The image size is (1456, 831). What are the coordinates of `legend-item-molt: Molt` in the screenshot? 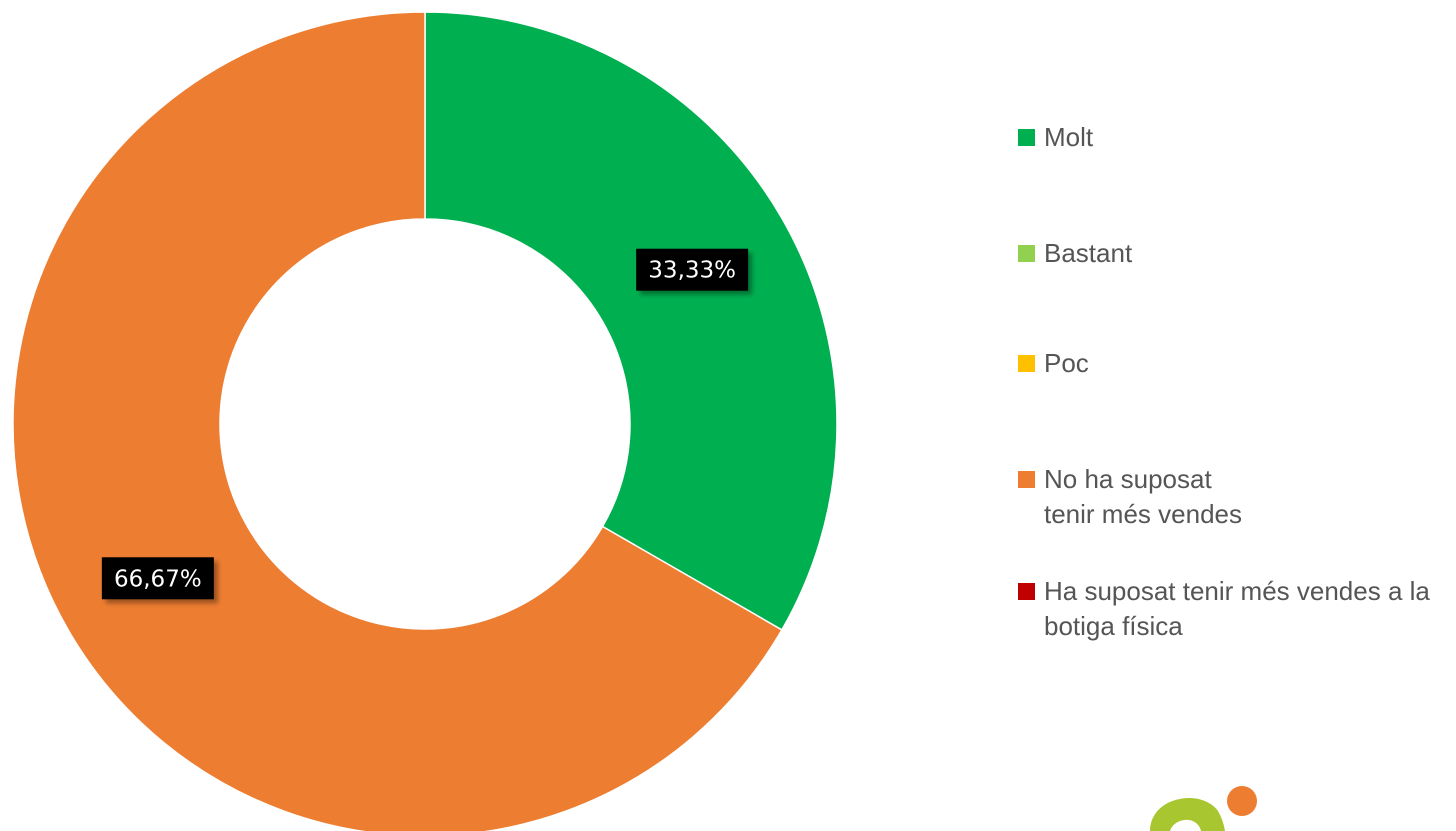 It's located at (1055, 137).